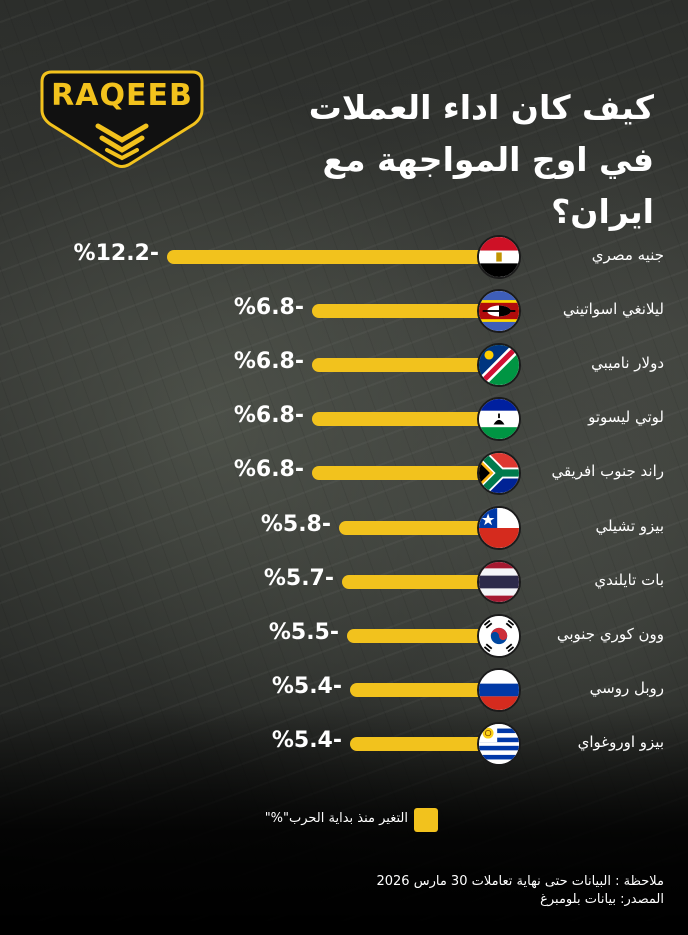 The height and width of the screenshot is (935, 688). I want to click on category-label: دولار ناميبي, so click(627, 363).